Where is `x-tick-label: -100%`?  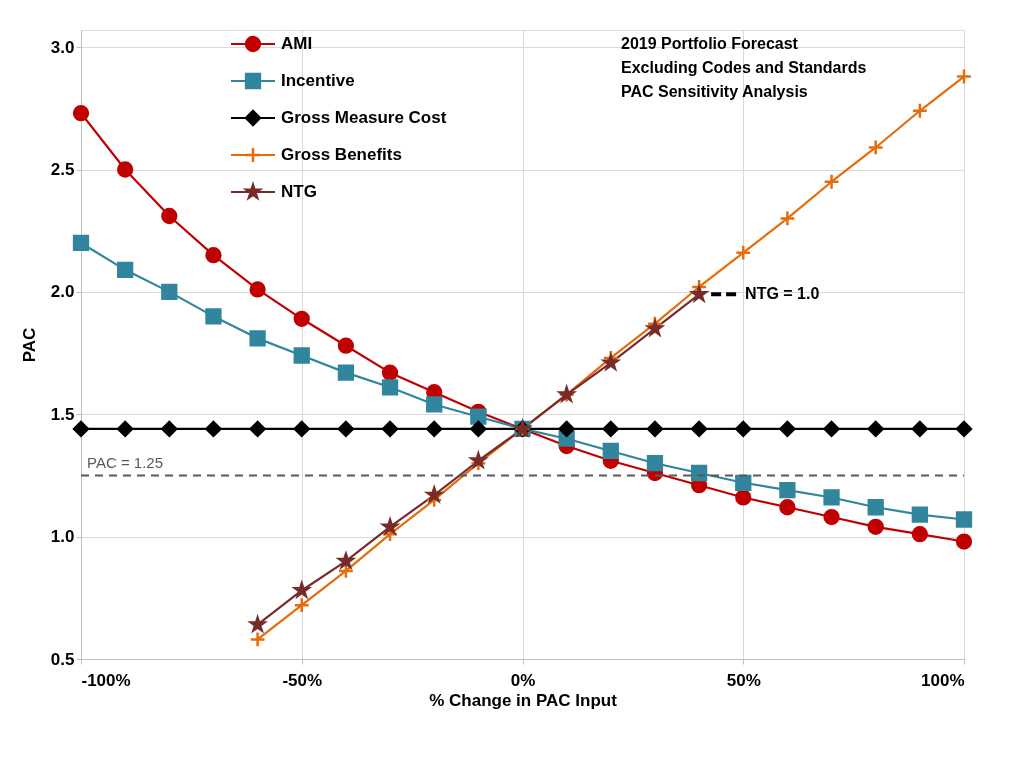 x-tick-label: -100% is located at coordinates (106, 680).